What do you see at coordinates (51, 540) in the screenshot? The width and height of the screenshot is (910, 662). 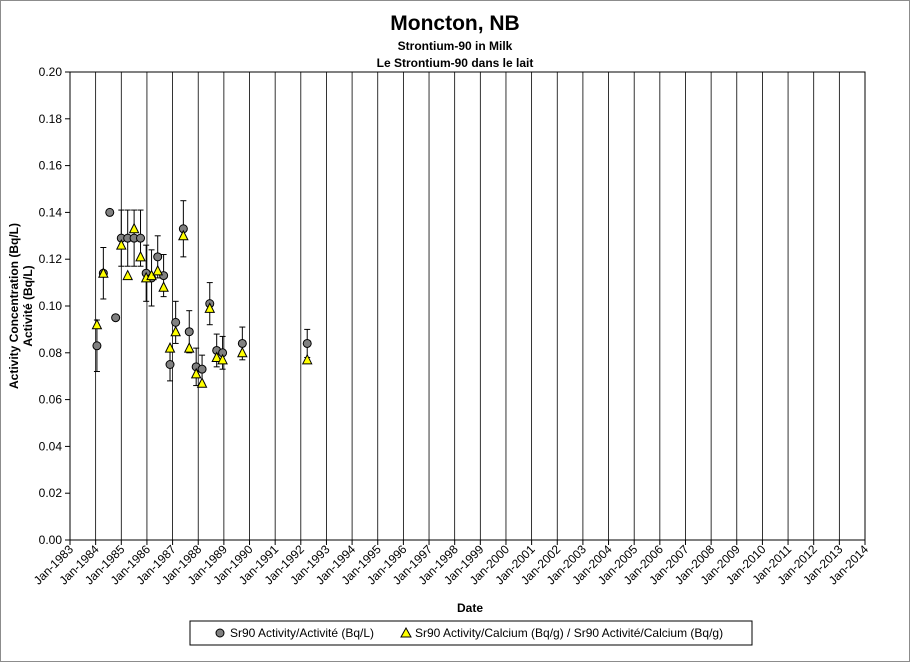 I see `y-tick-label: 0.00` at bounding box center [51, 540].